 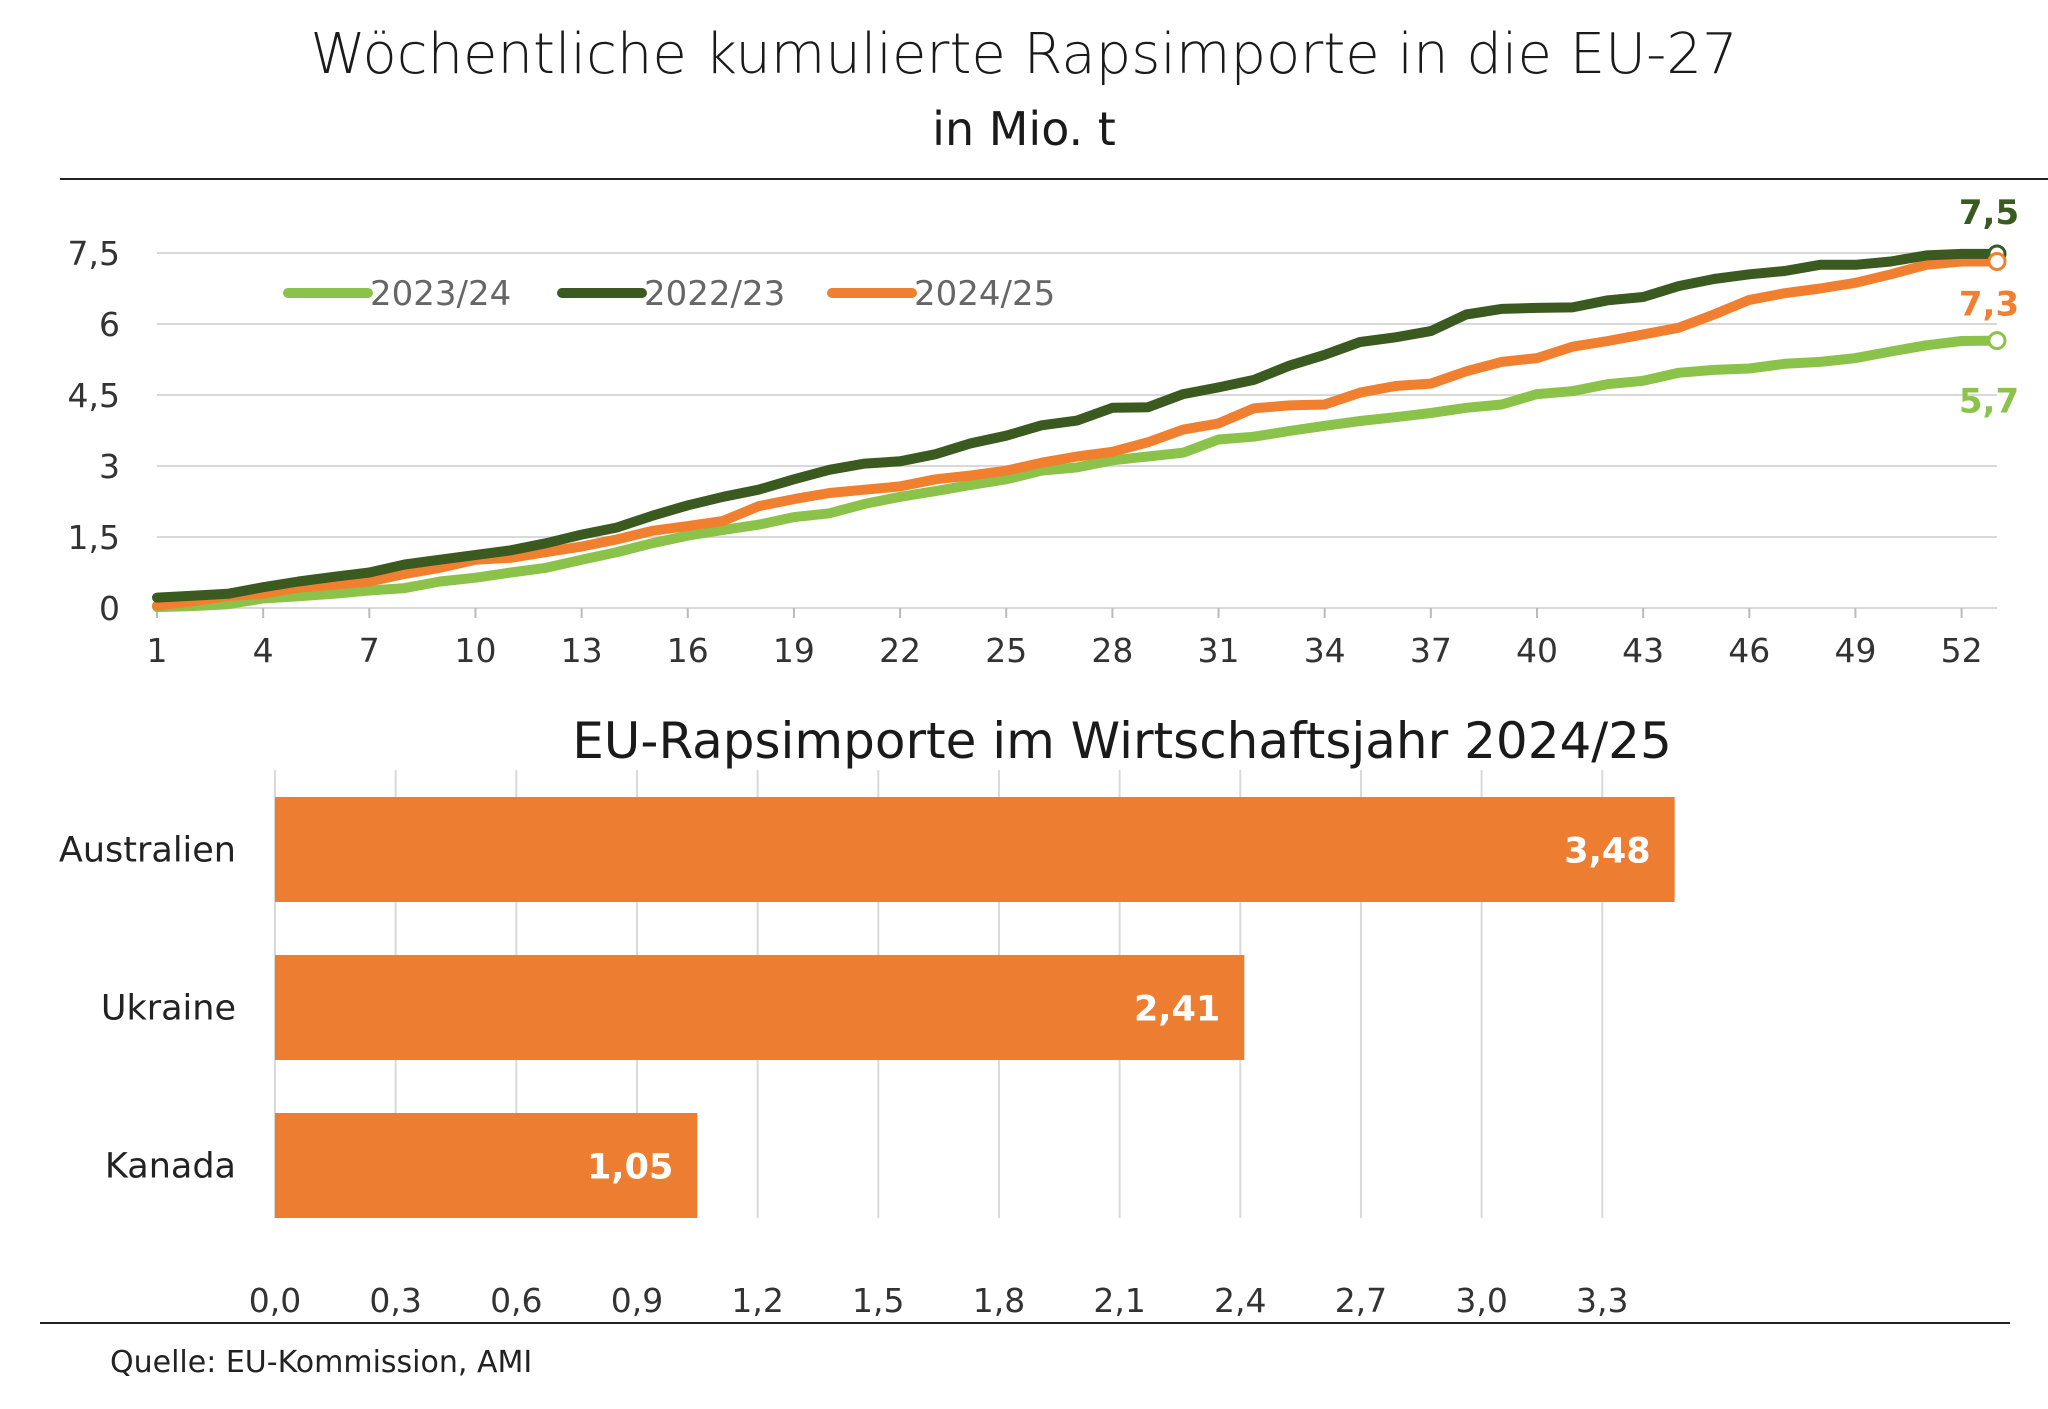 I want to click on x-tick-label: 13, so click(x=582, y=650).